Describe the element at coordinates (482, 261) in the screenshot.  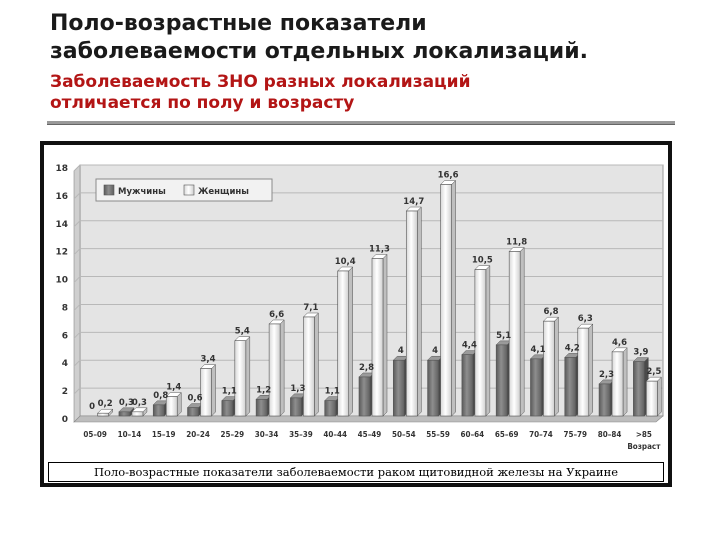
I see `data-label-women: 10,5` at that location.